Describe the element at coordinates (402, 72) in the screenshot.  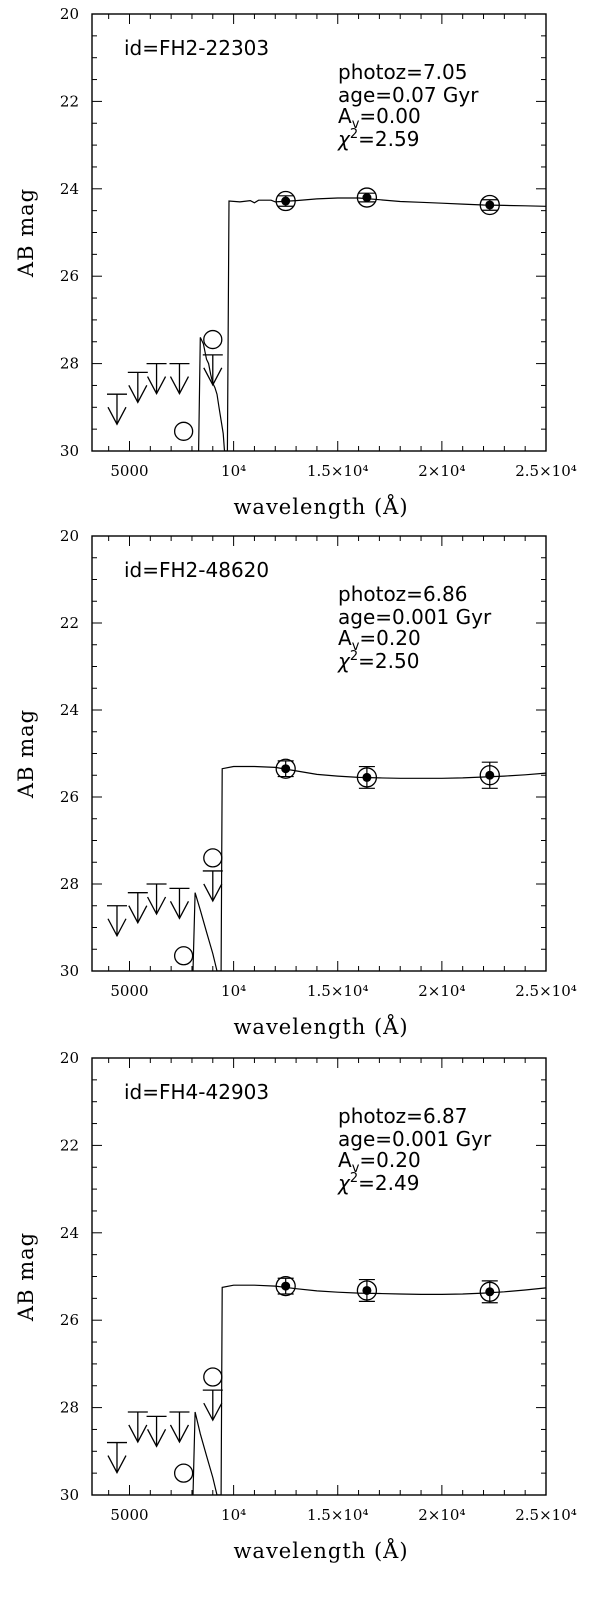
I see `photoz-label: photoz=7.05` at that location.